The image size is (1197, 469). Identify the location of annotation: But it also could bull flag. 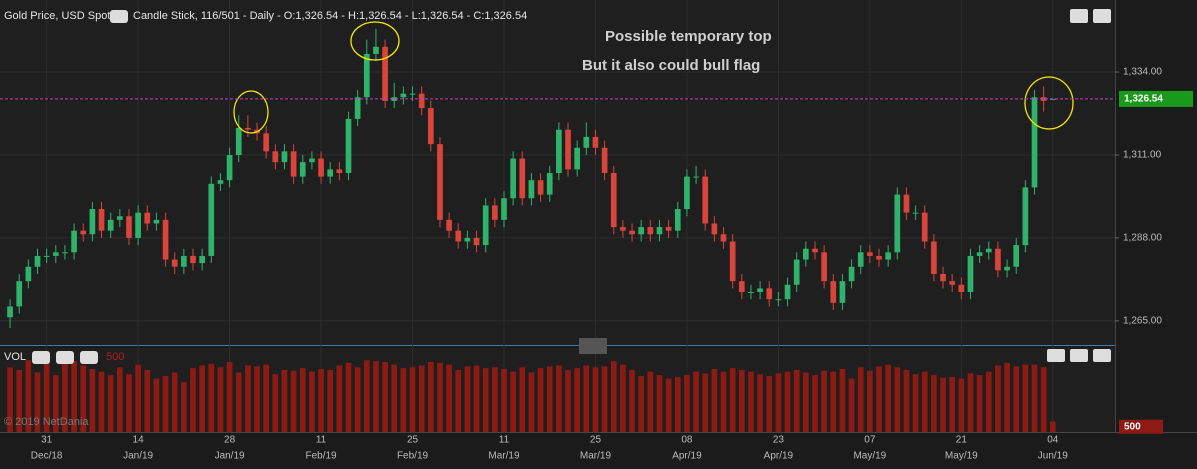
(671, 65).